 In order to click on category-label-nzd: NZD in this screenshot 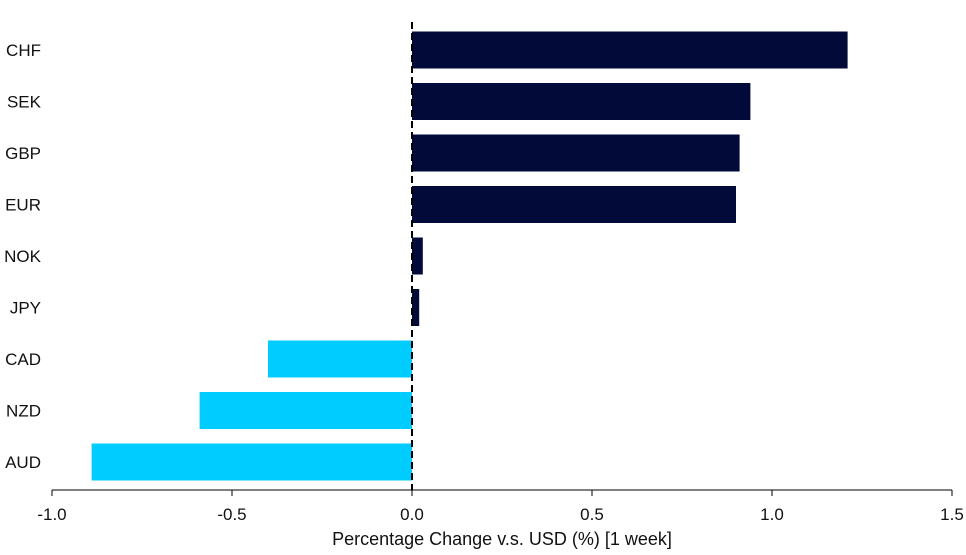, I will do `click(23, 411)`.